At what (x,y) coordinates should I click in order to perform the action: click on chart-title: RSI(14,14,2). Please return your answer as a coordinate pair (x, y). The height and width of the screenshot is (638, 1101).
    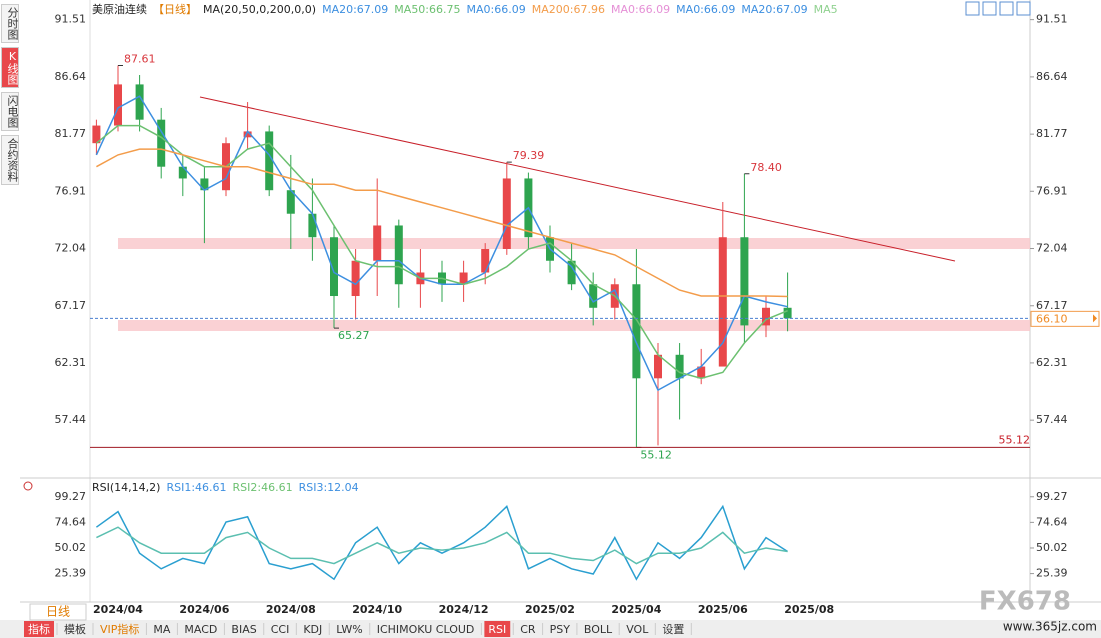
    Looking at the image, I should click on (126, 487).